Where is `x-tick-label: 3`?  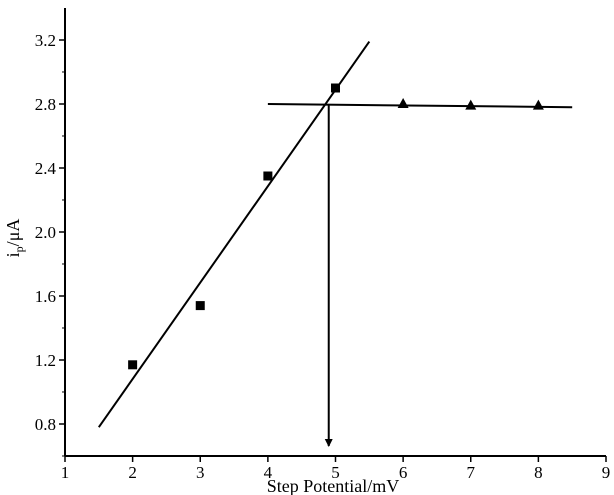
x-tick-label: 3 is located at coordinates (200, 472).